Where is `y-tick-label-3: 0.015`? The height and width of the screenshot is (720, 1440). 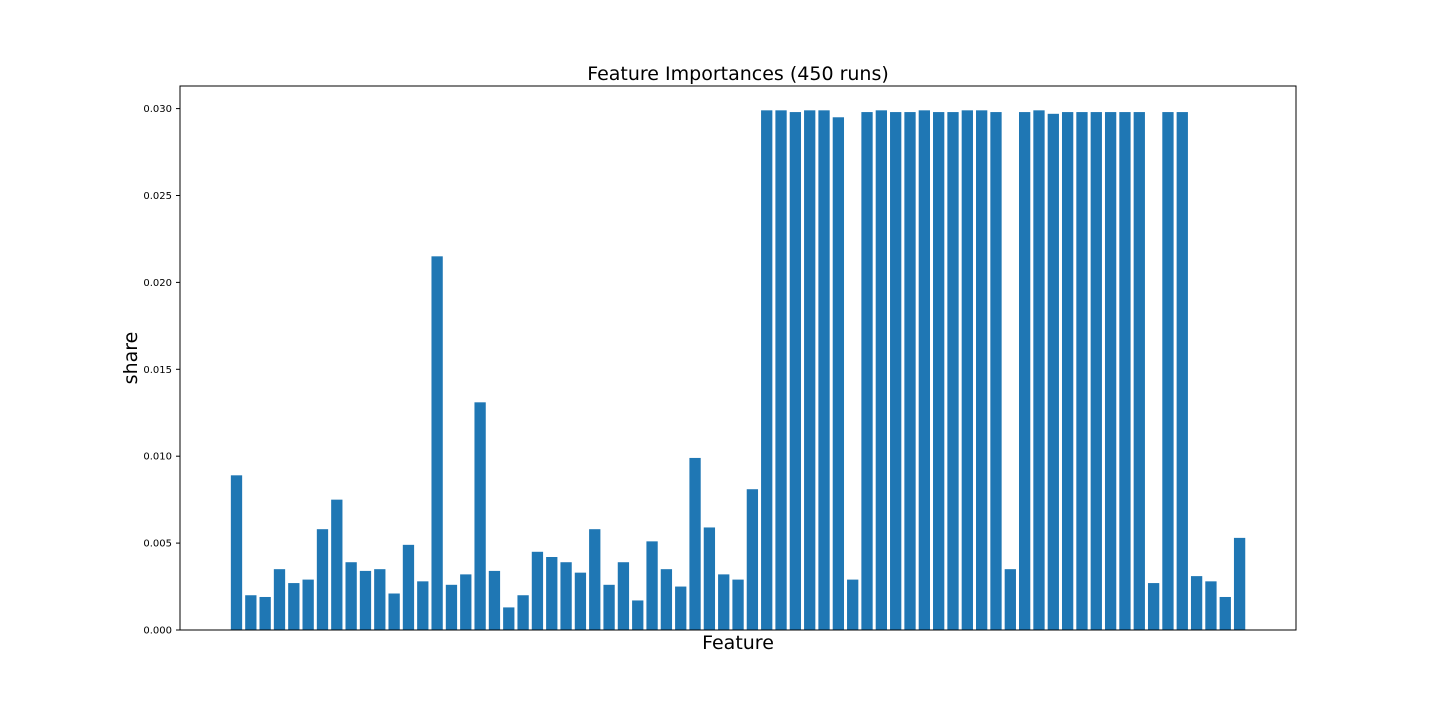 y-tick-label-3: 0.015 is located at coordinates (157, 370).